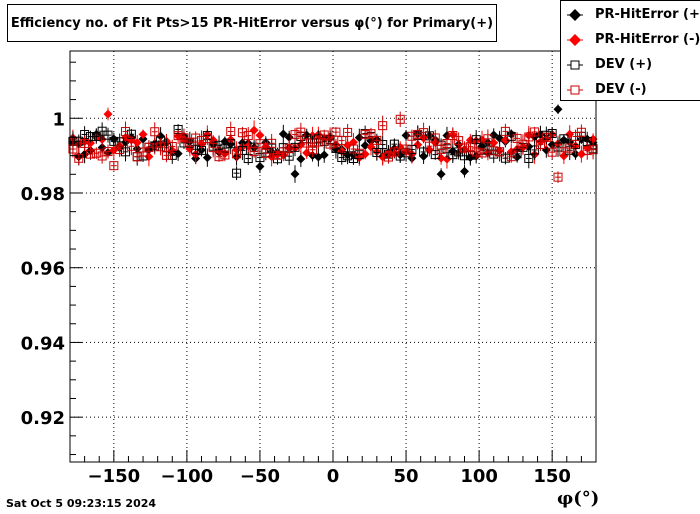  I want to click on legend-label: DEV (+), so click(624, 64).